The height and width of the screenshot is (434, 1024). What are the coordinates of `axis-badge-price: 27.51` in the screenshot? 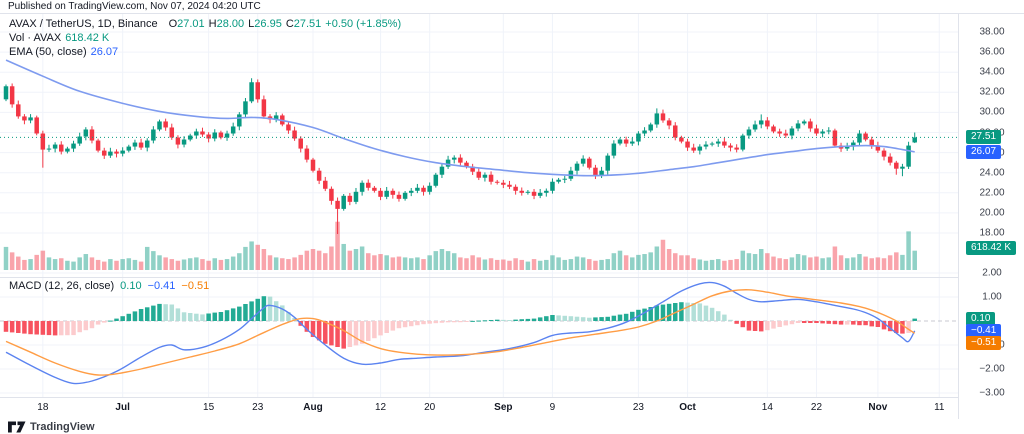 It's located at (984, 137).